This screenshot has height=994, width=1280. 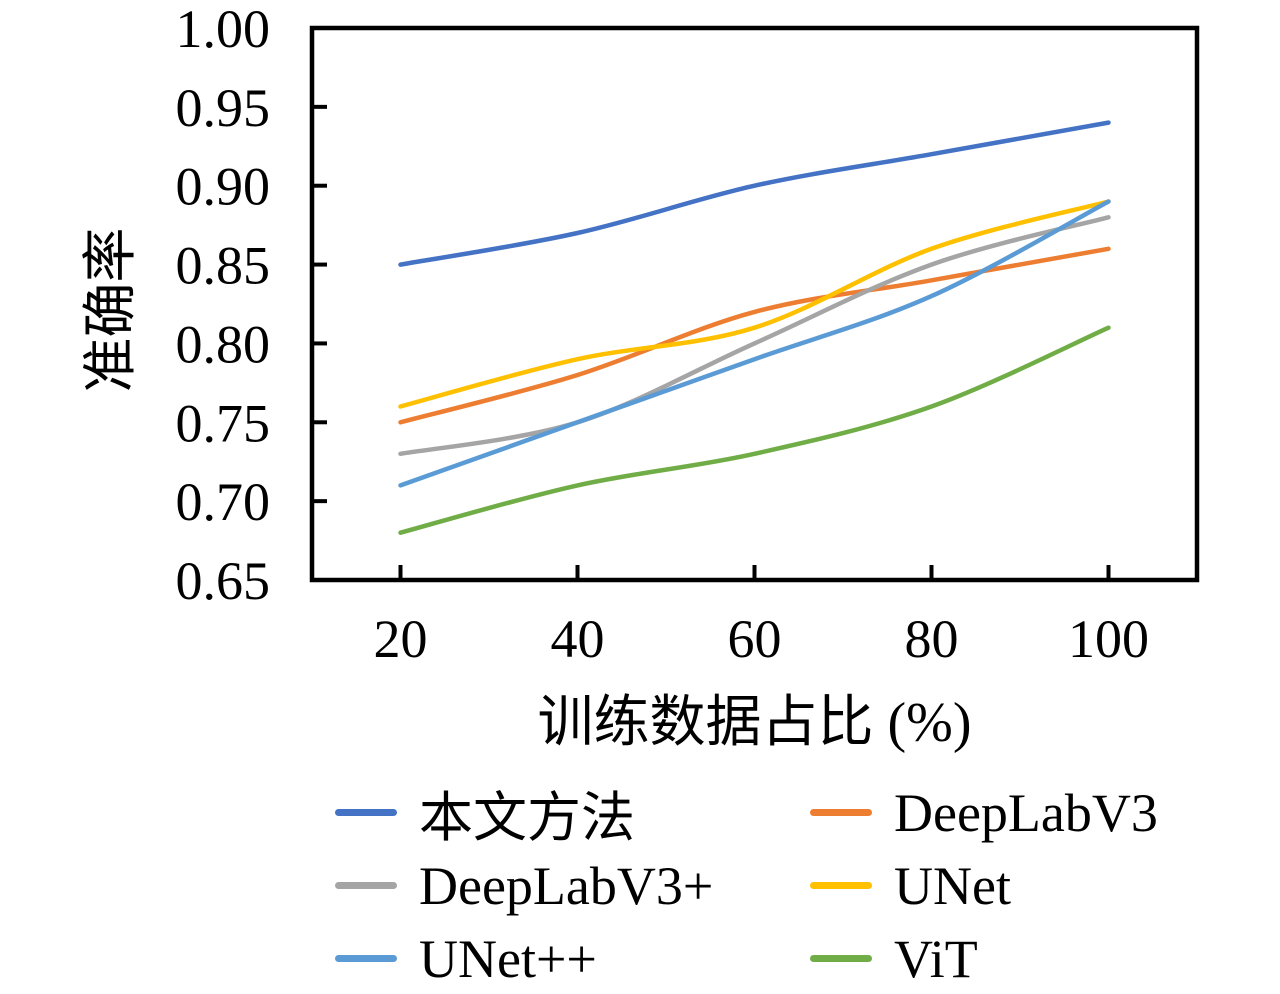 I want to click on y-tick-label: 0.85, so click(x=223, y=266).